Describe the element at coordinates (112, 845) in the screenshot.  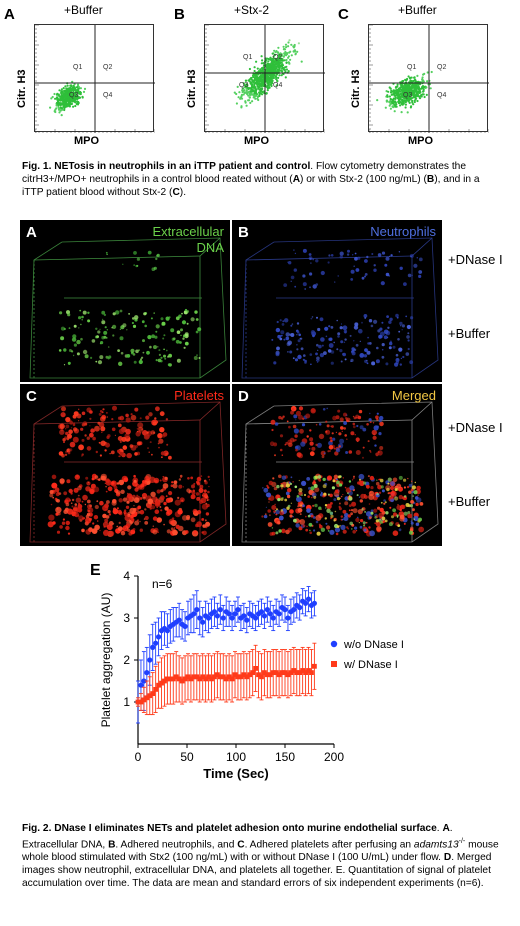
I see `caption-ref: B` at that location.